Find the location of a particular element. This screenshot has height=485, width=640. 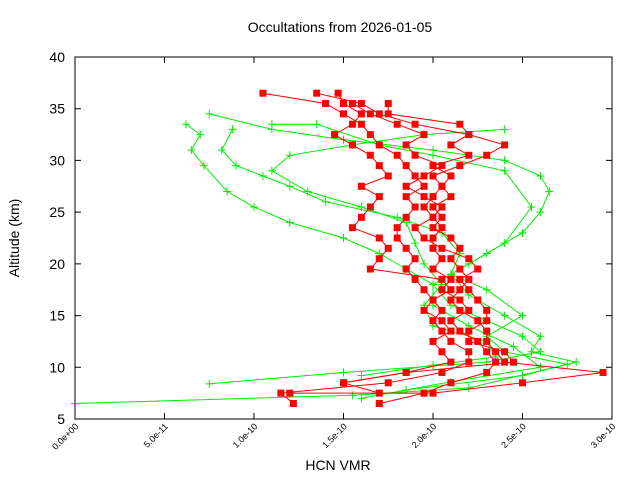

y-tick-label: 15 is located at coordinates (57, 316).